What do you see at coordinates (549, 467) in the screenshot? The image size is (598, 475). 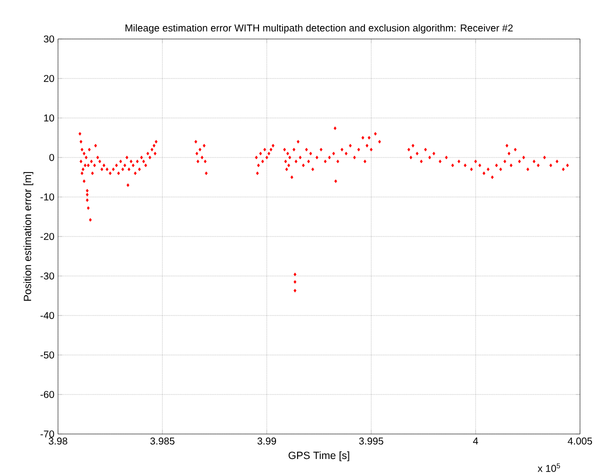 I see `text: x 10$^{5}$` at bounding box center [549, 467].